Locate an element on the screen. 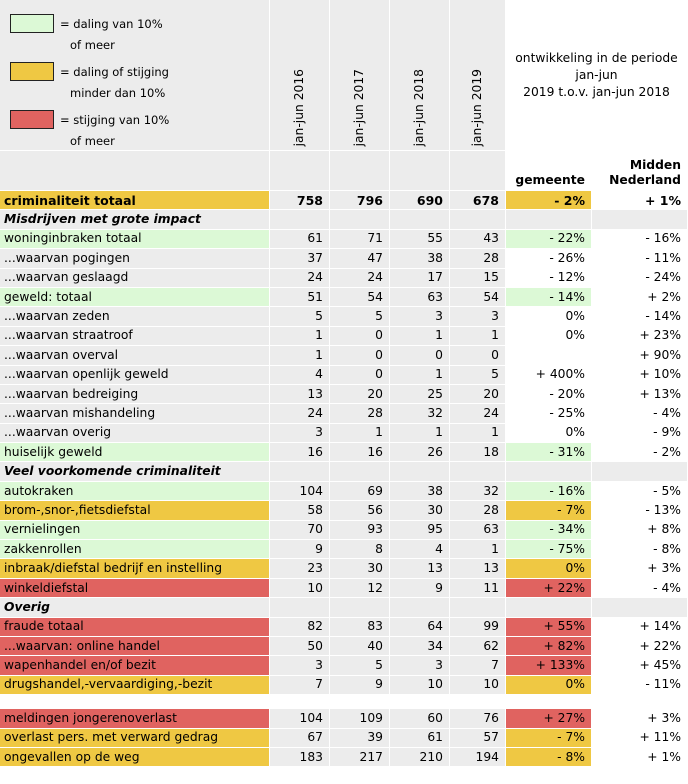 The image size is (688, 784). midden-nederland-change-cell: + 45% is located at coordinates (640, 666).